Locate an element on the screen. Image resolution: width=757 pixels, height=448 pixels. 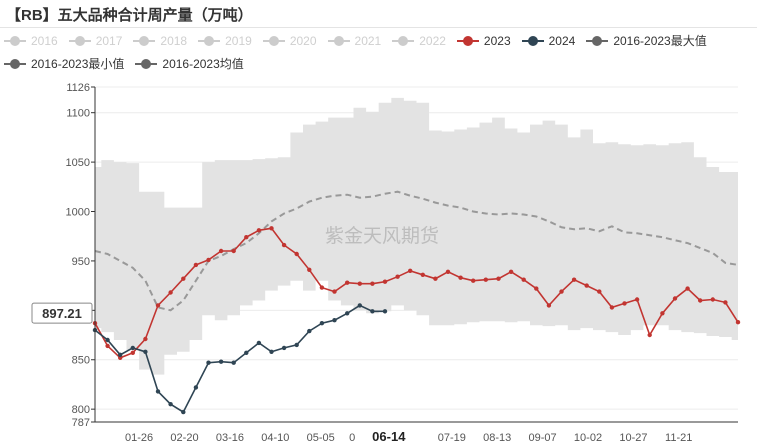
legend-item: 2016-2023均值 is located at coordinates (189, 64).